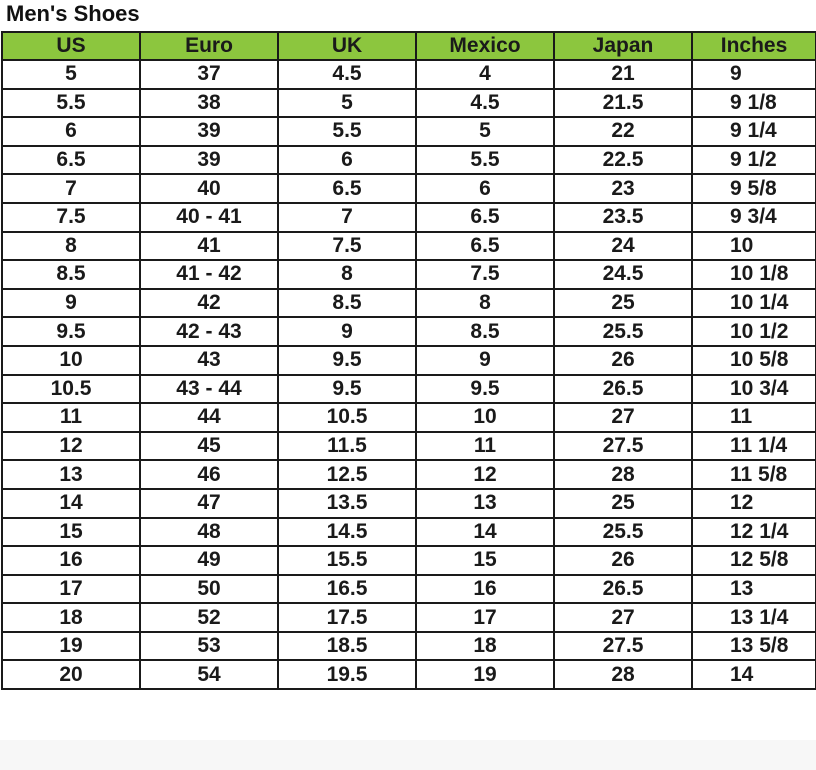  I want to click on cell-euro: 43 - 44, so click(209, 389).